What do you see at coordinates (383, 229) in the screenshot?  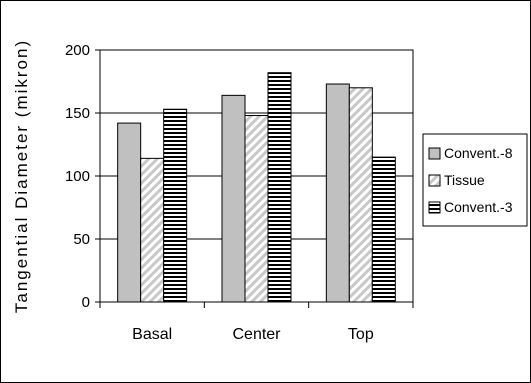 I see `bar-convent-3-top` at bounding box center [383, 229].